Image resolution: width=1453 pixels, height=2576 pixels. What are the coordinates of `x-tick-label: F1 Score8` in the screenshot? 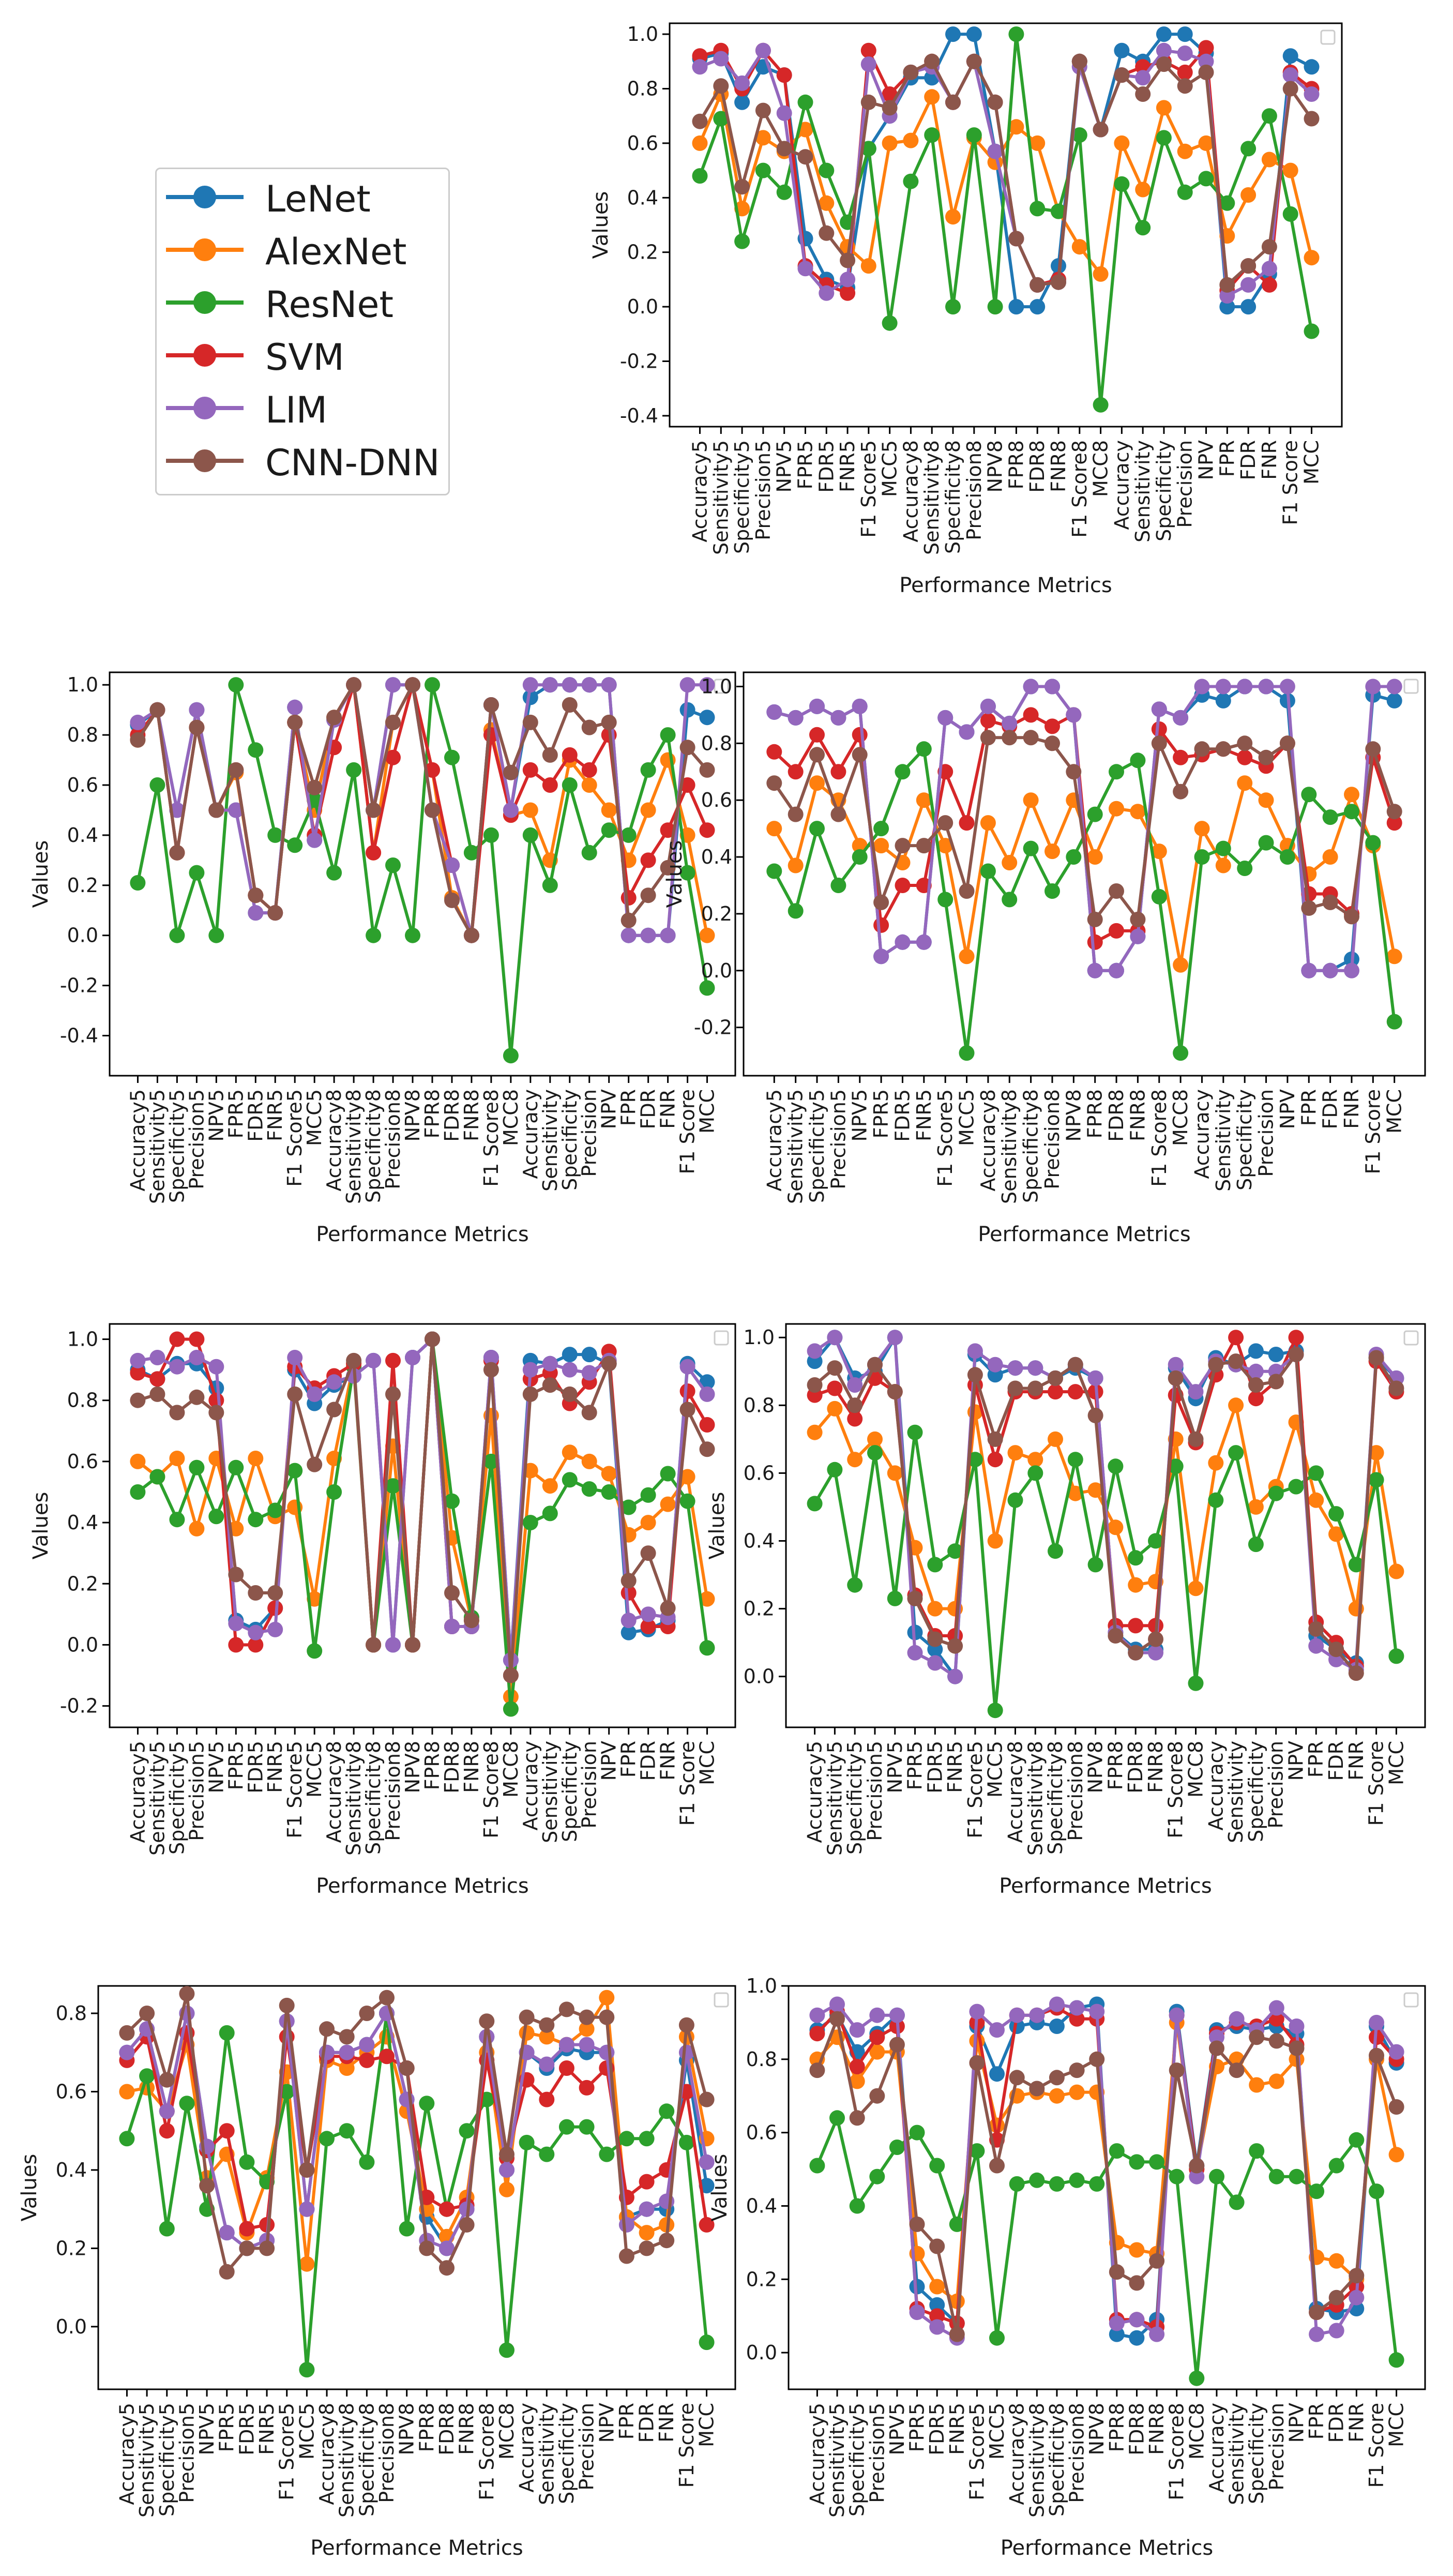 It's located at (492, 1138).